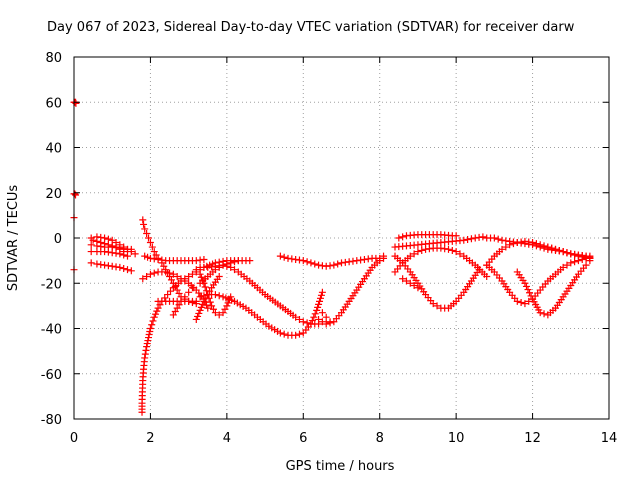 The height and width of the screenshot is (480, 640). Describe the element at coordinates (74, 438) in the screenshot. I see `x-tick-label: 0` at that location.